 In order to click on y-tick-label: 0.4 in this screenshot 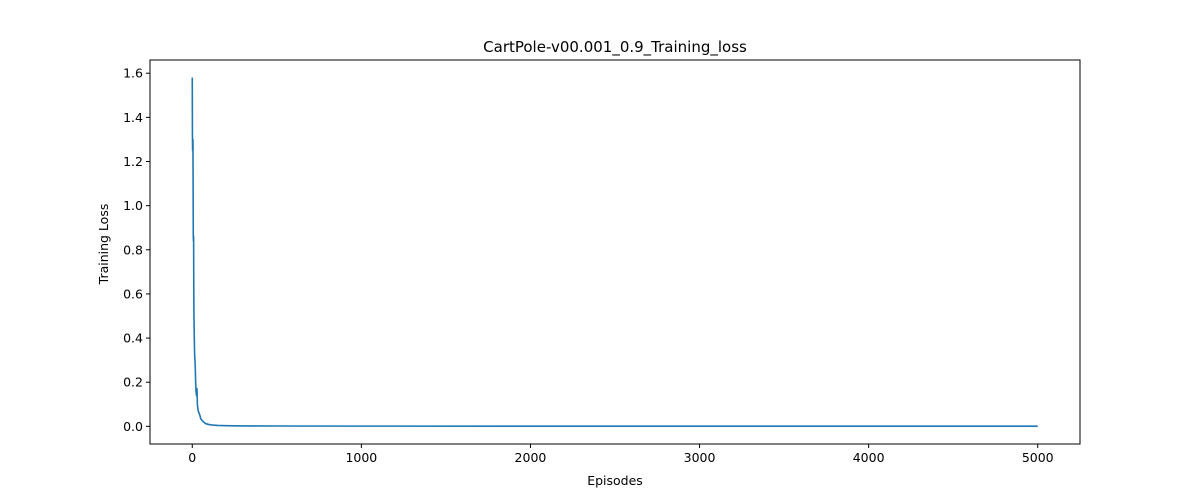, I will do `click(133, 338)`.